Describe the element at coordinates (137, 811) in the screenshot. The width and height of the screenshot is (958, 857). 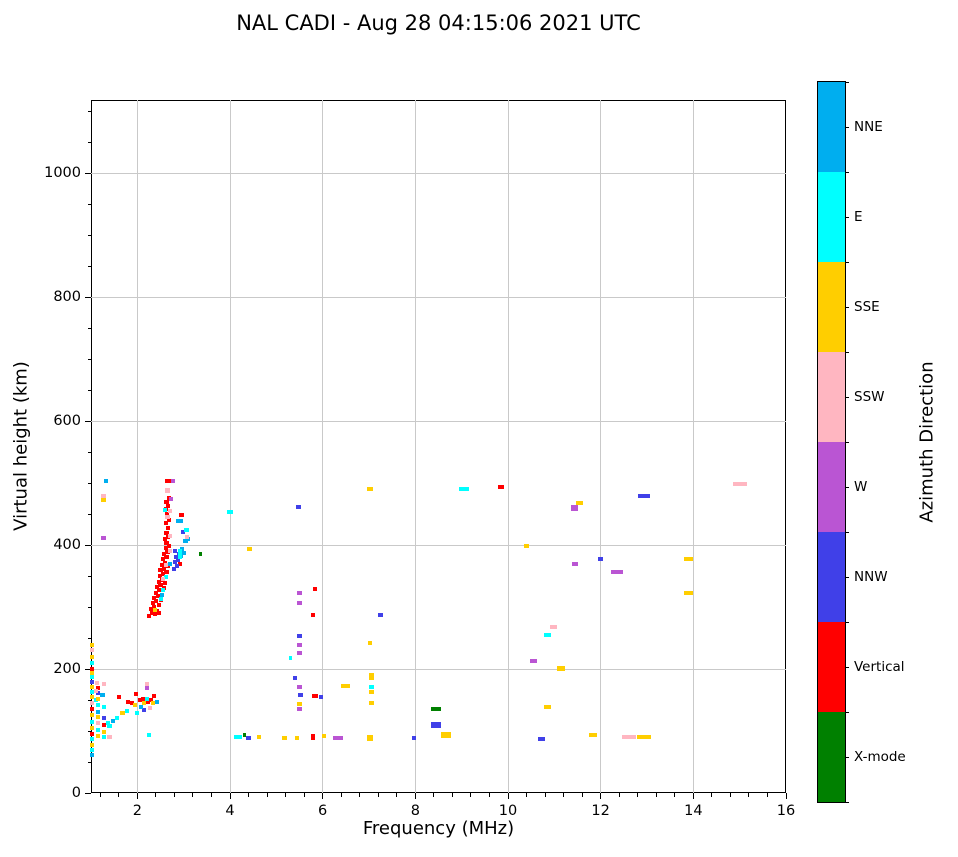
I see `x-tick-label: 2` at that location.